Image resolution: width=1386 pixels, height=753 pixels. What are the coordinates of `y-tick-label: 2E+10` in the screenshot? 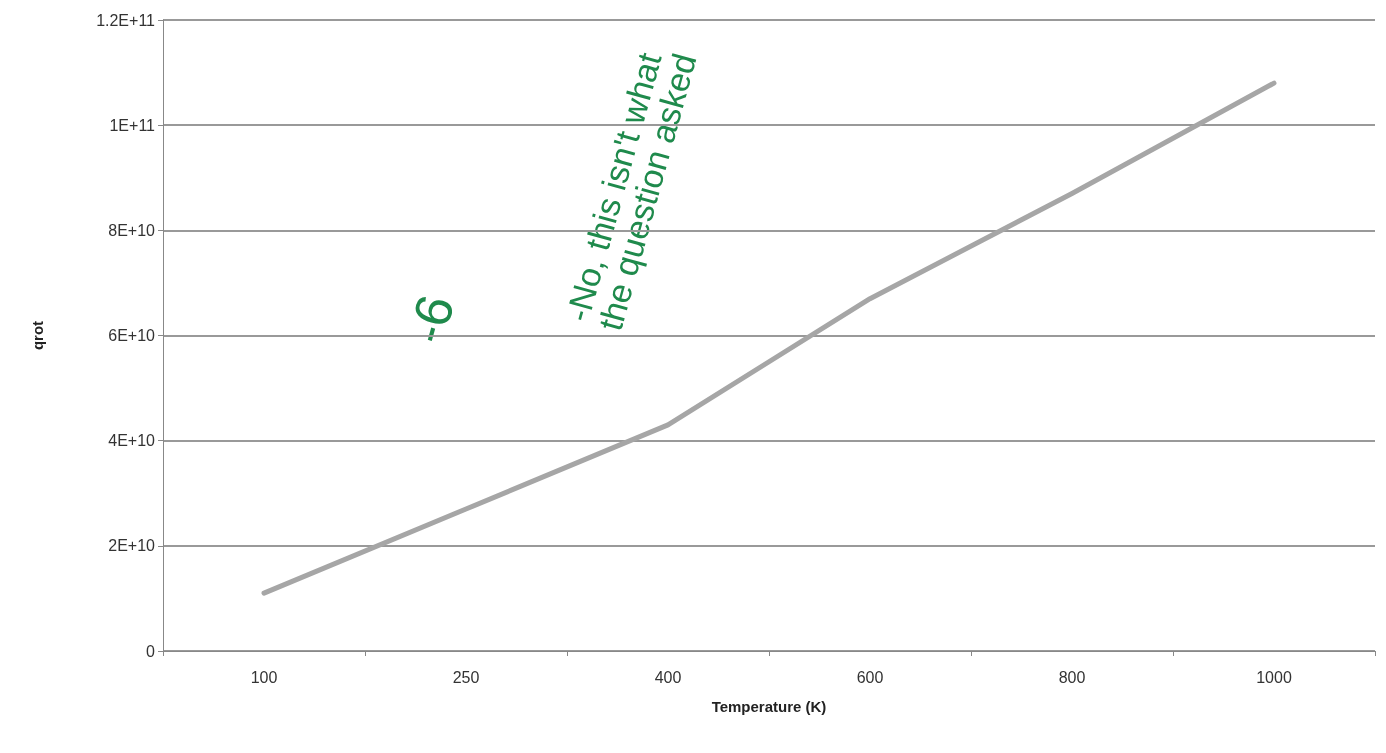 It's located at (132, 546).